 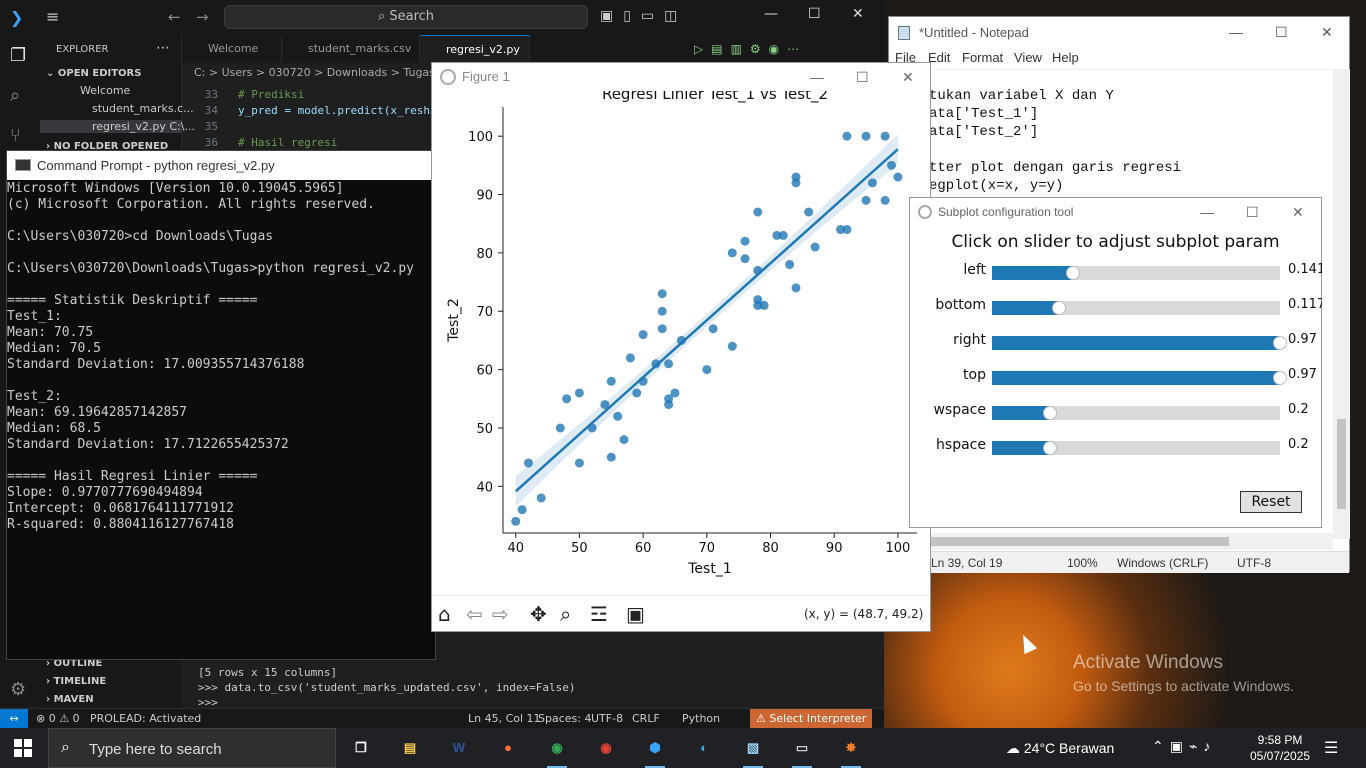 What do you see at coordinates (939, 57) in the screenshot?
I see `menu-edit: Edit` at bounding box center [939, 57].